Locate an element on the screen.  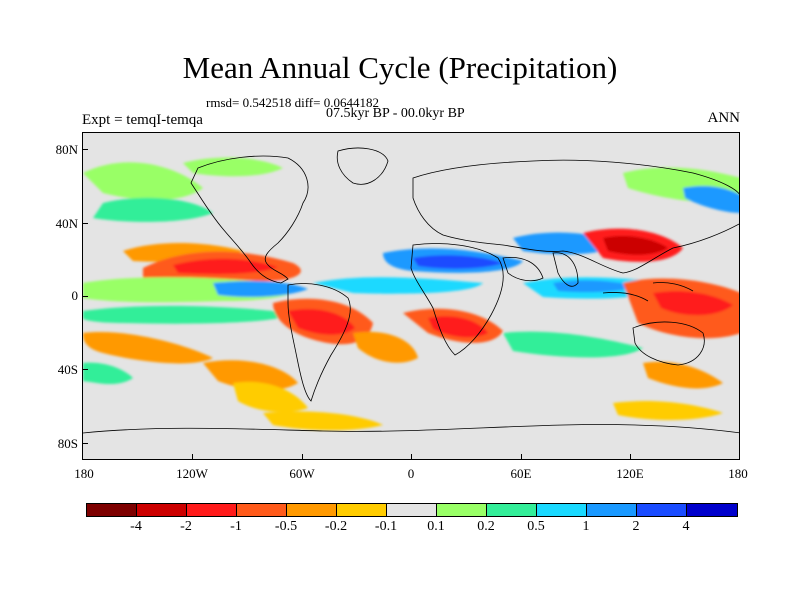
colorbar is located at coordinates (412, 510).